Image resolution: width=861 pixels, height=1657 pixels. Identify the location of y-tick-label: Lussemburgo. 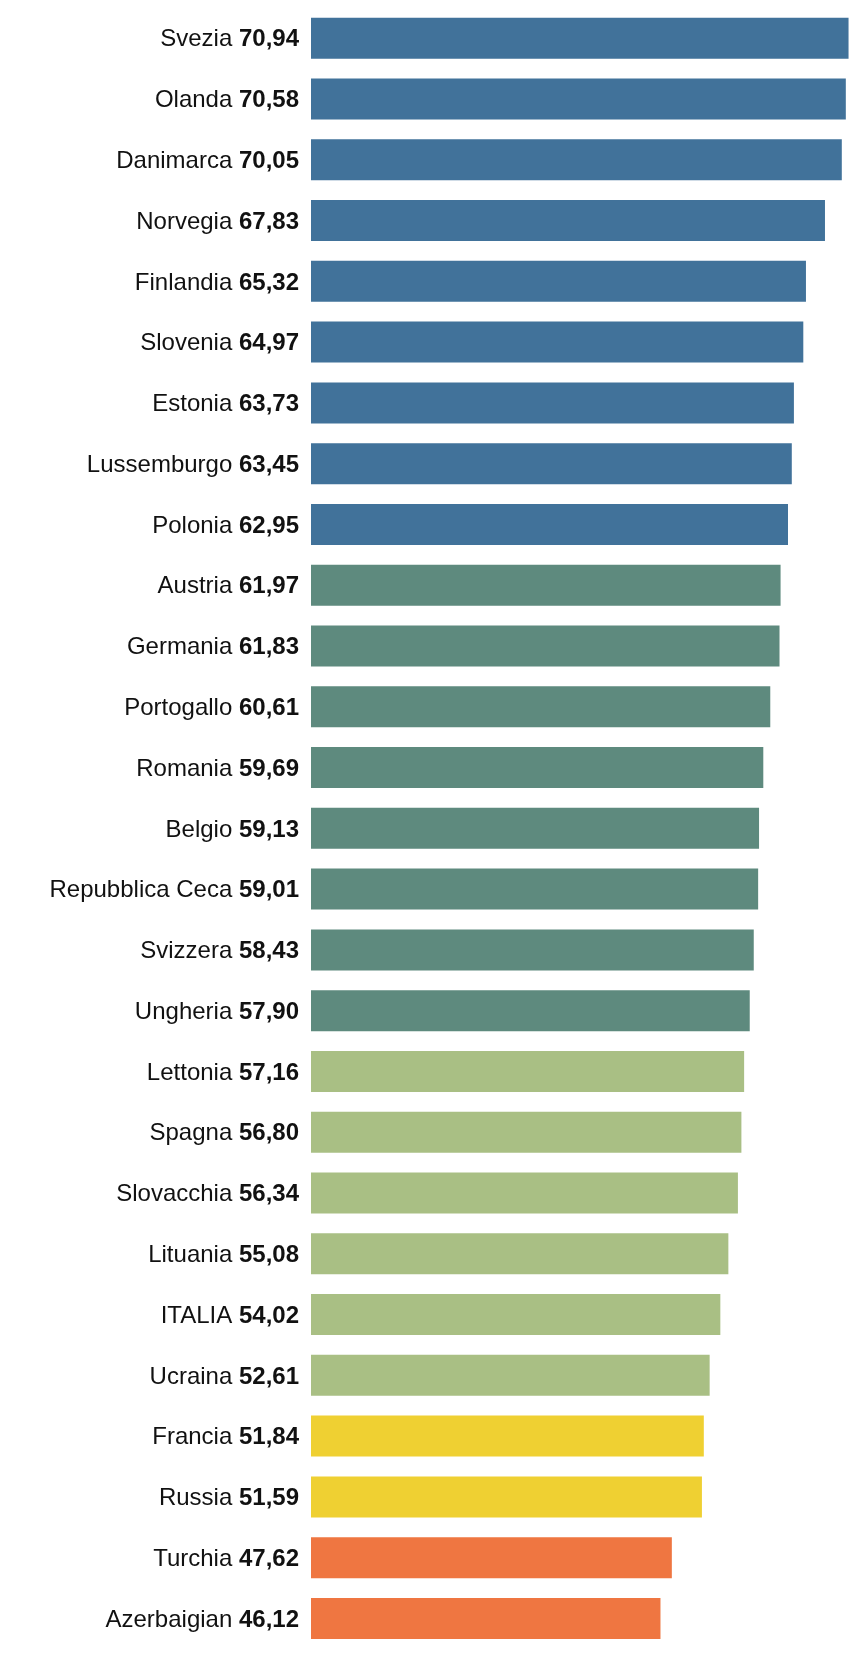
(159, 463).